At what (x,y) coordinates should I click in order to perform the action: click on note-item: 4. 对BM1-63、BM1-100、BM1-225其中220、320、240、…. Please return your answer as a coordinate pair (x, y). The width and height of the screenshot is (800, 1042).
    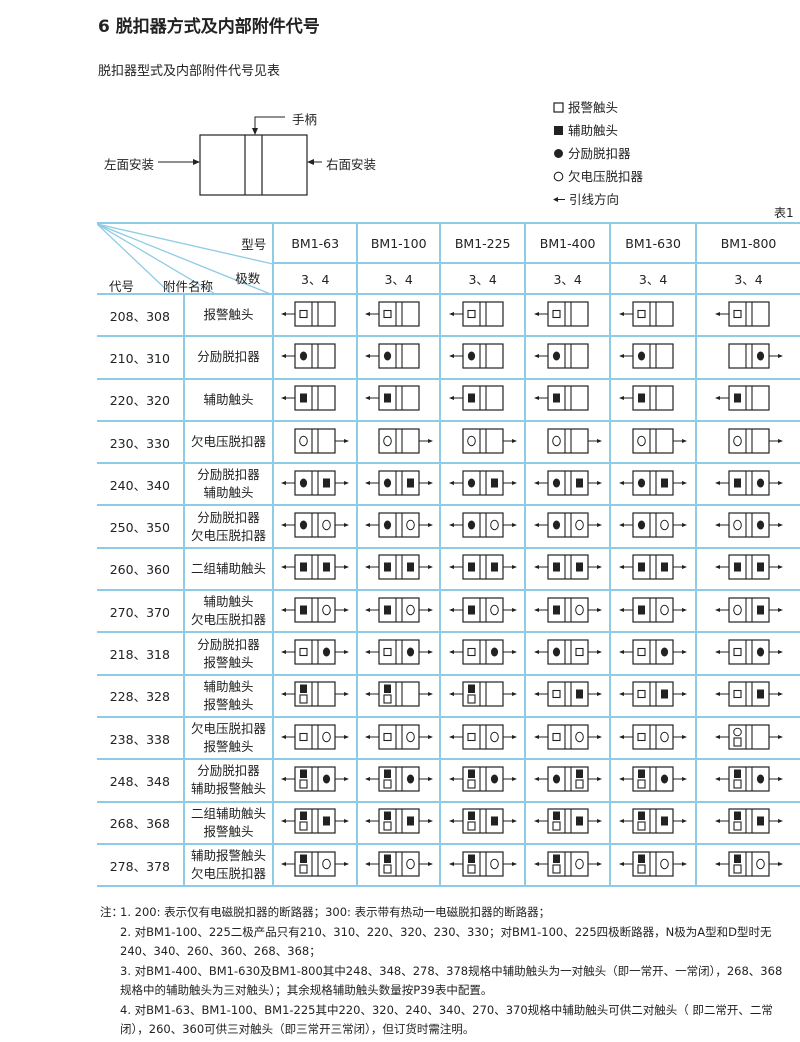
    Looking at the image, I should click on (446, 1019).